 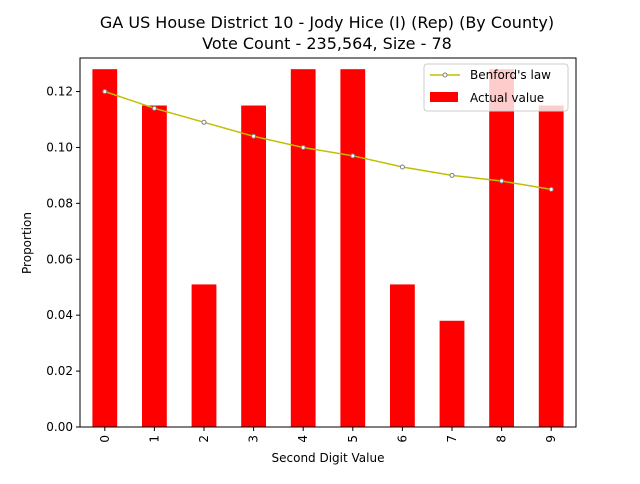 I want to click on x-tick-label: 3, so click(x=254, y=439).